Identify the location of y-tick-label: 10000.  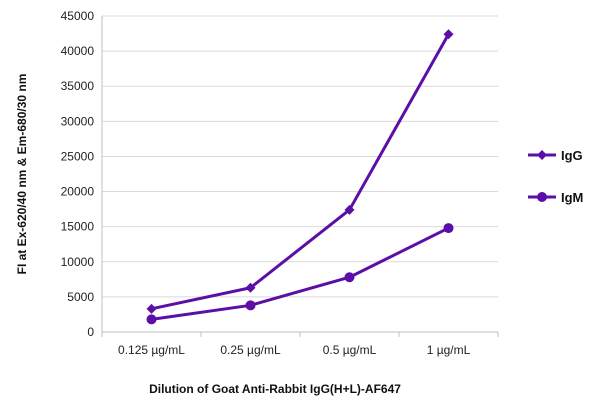
(78, 262).